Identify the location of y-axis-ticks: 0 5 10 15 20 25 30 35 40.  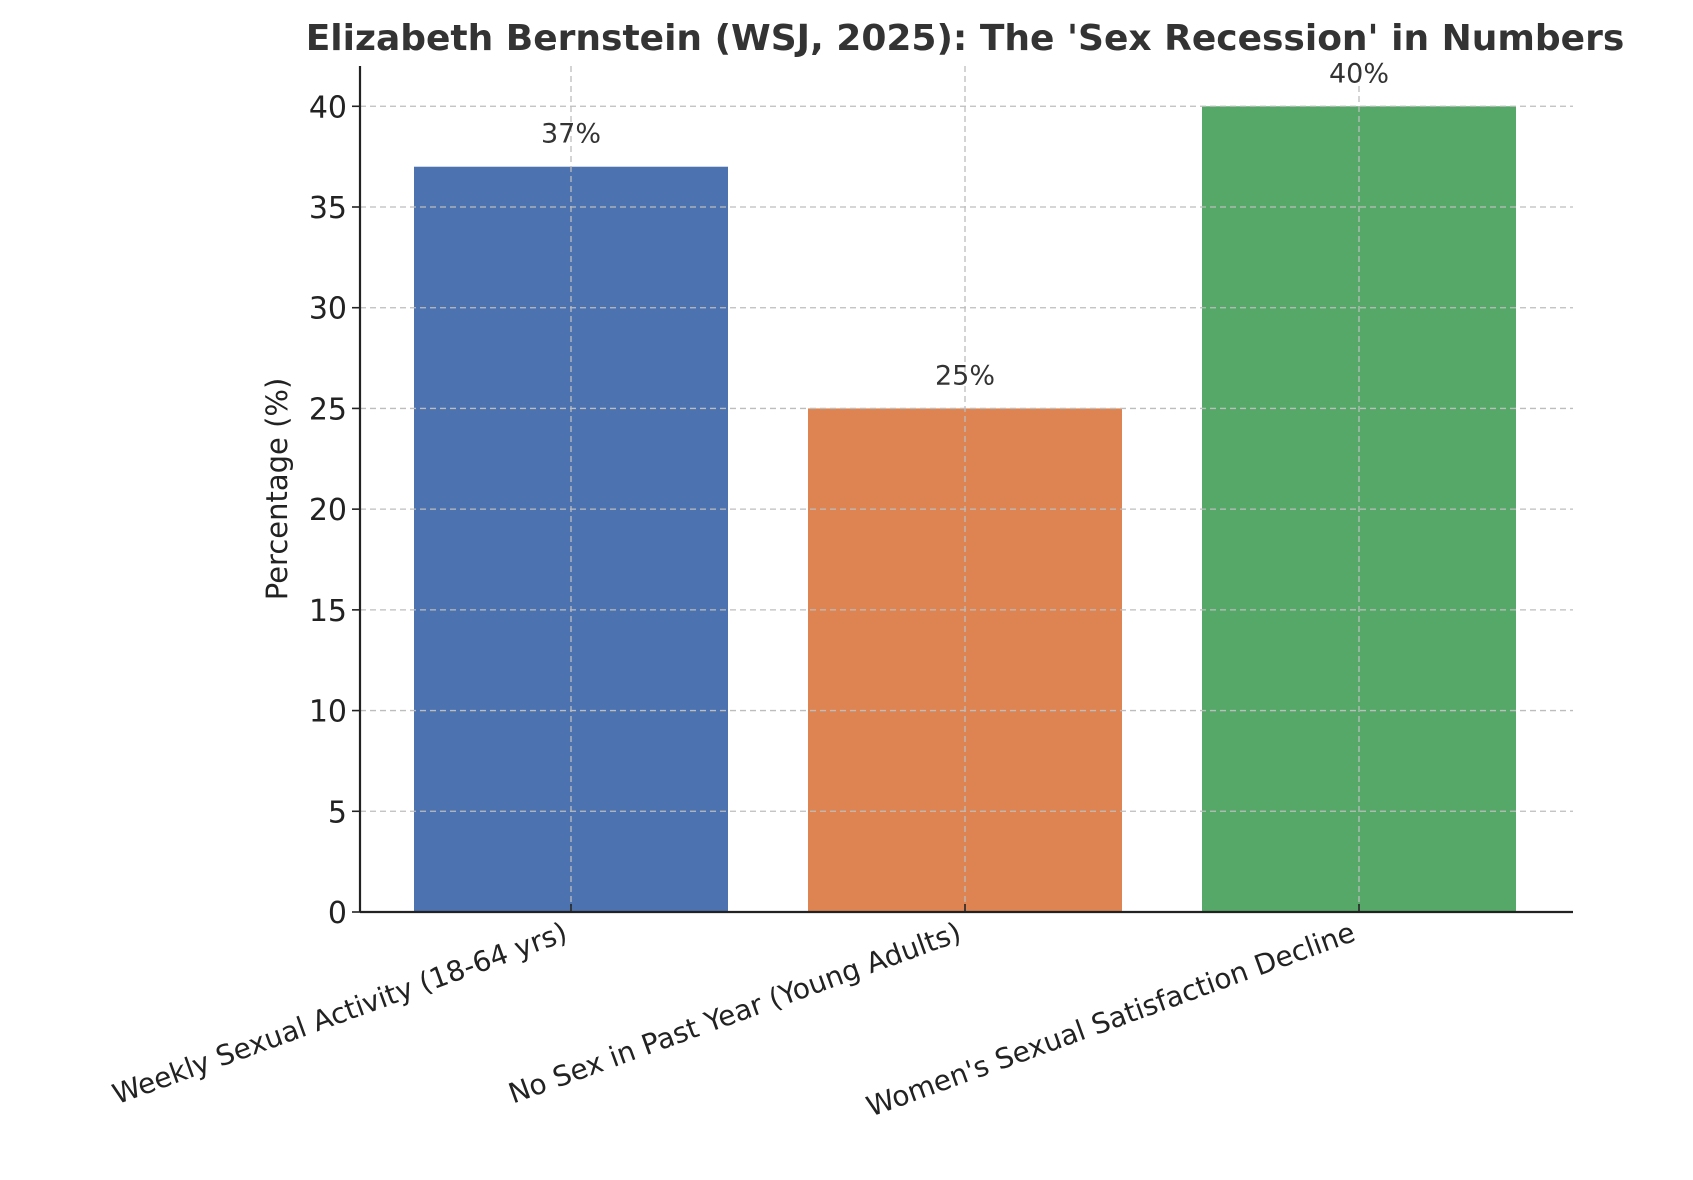
(334, 510).